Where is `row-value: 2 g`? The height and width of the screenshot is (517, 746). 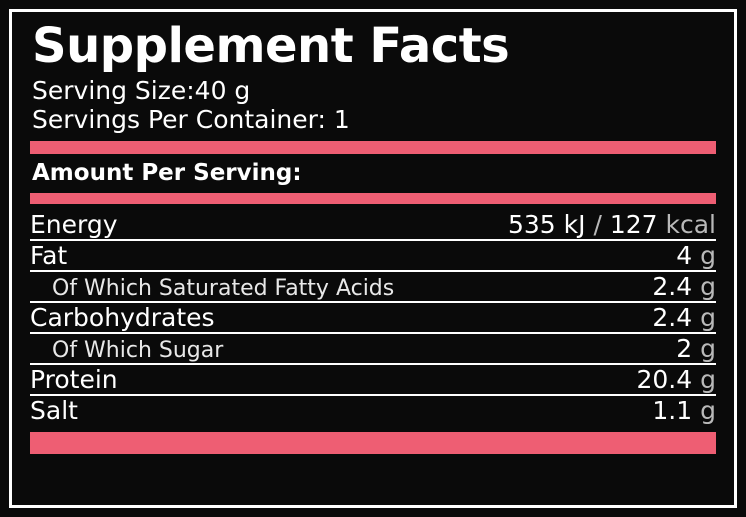 row-value: 2 g is located at coordinates (544, 348).